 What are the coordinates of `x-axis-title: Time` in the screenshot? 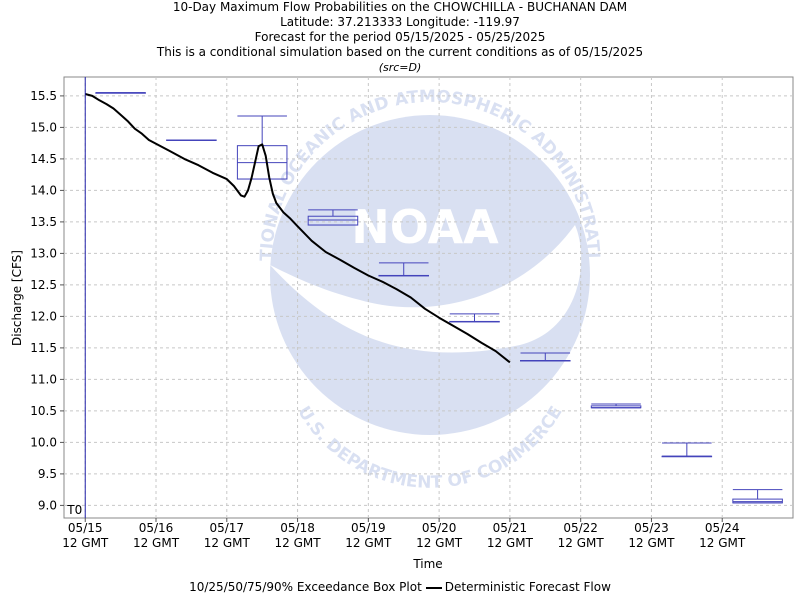 It's located at (427, 564).